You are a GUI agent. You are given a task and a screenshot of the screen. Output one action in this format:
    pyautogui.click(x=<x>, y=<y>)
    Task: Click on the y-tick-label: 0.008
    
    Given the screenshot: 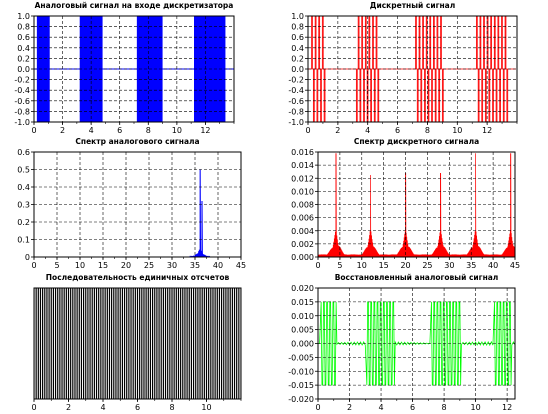 What is the action you would take?
    pyautogui.click(x=302, y=205)
    